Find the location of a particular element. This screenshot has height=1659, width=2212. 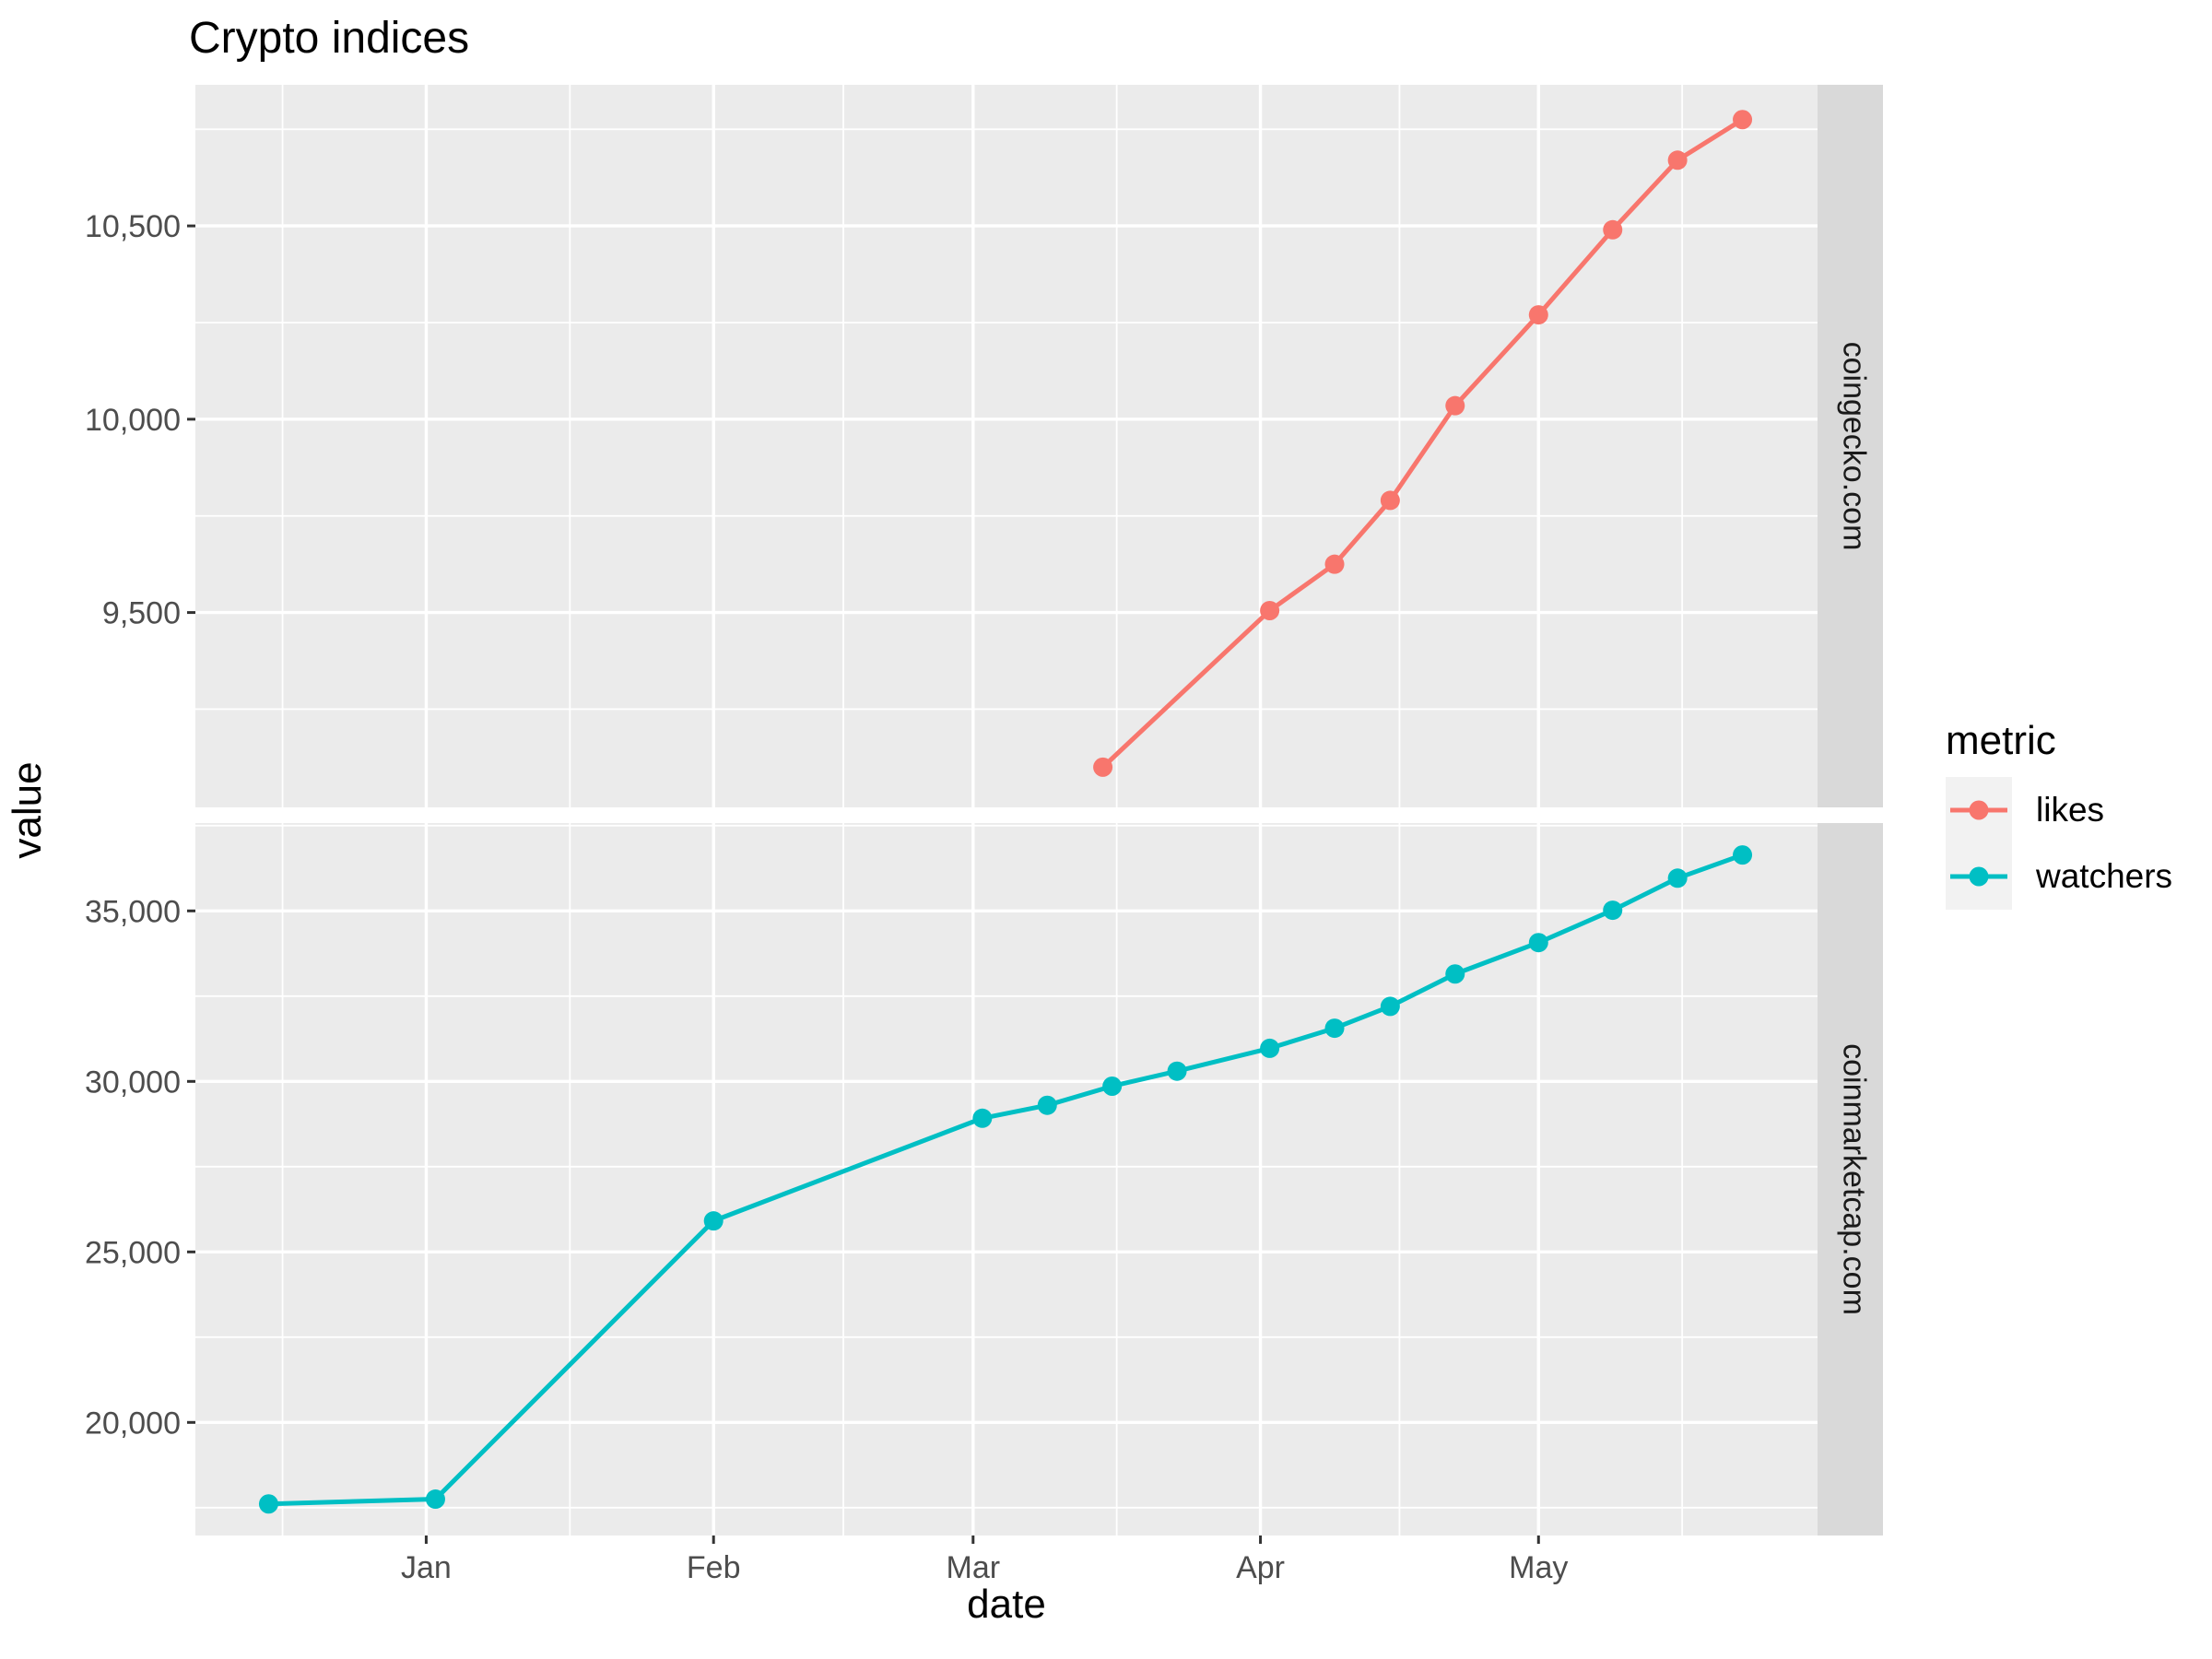

legend-key-watchers-icon is located at coordinates (1979, 876).